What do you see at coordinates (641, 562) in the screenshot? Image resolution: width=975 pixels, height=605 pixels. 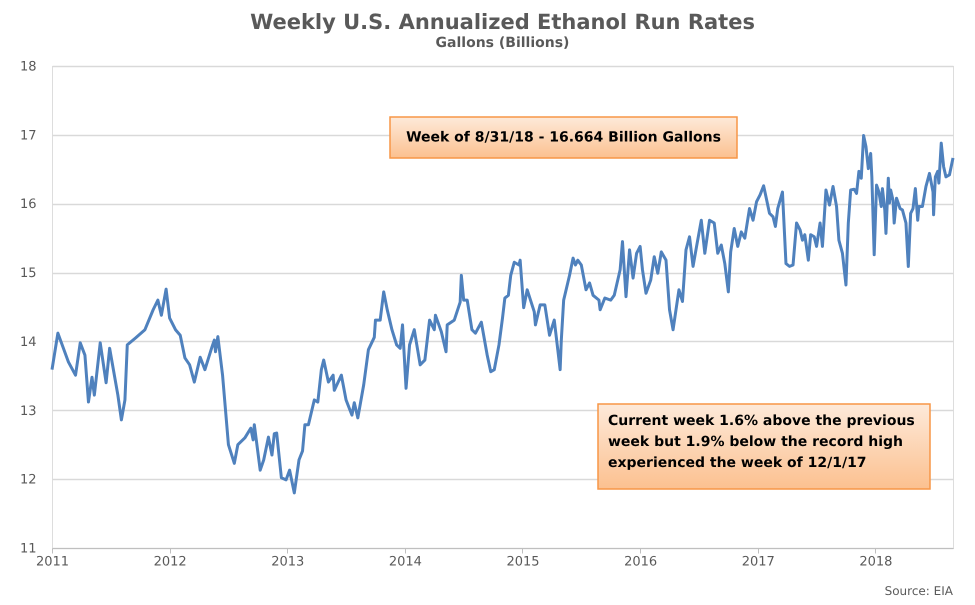 I see `x-tick-label: 2016` at bounding box center [641, 562].